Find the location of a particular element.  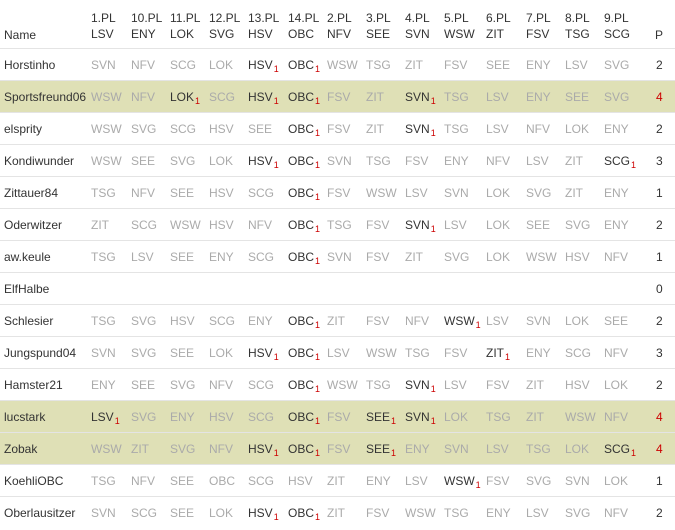

column-team: OBC is located at coordinates (301, 34).